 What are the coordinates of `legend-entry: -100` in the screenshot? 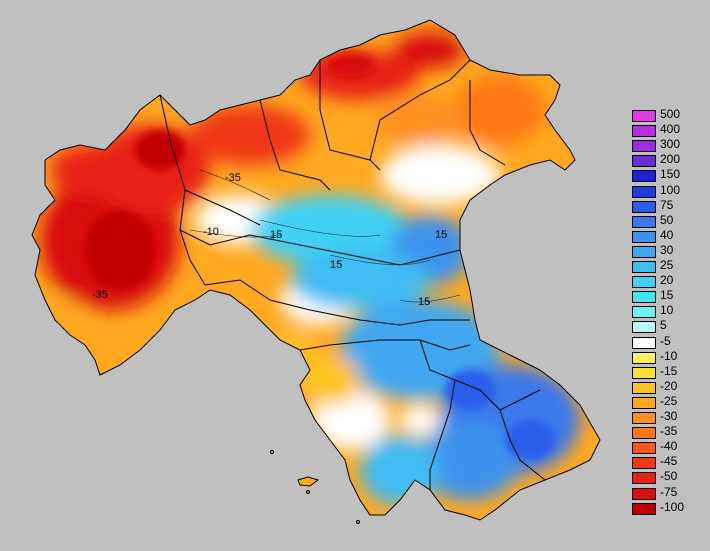 It's located at (671, 507).